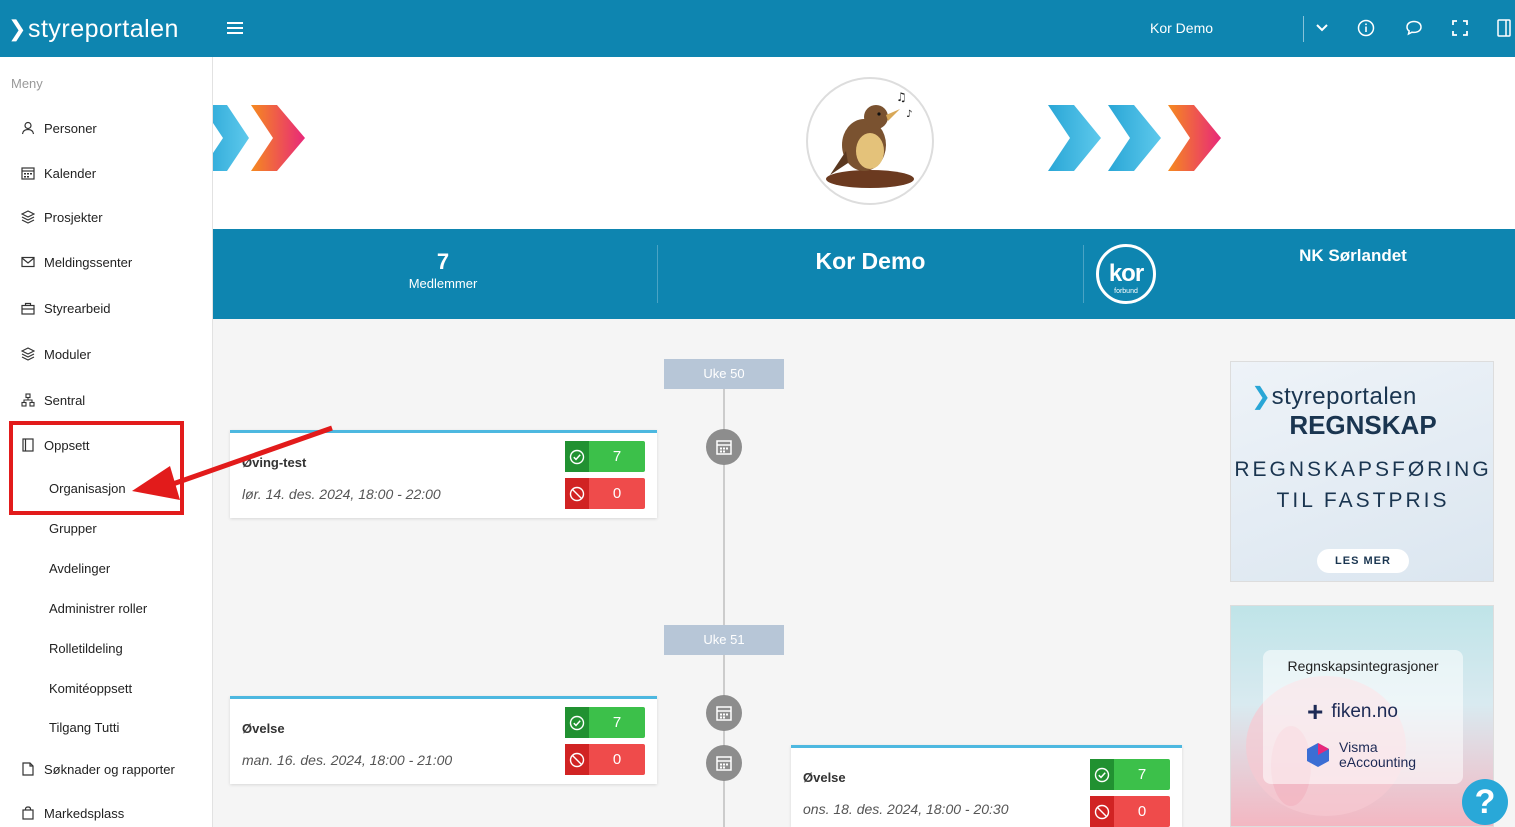 This screenshot has width=1515, height=827. What do you see at coordinates (1322, 28) in the screenshot?
I see `chevron-down-icon` at bounding box center [1322, 28].